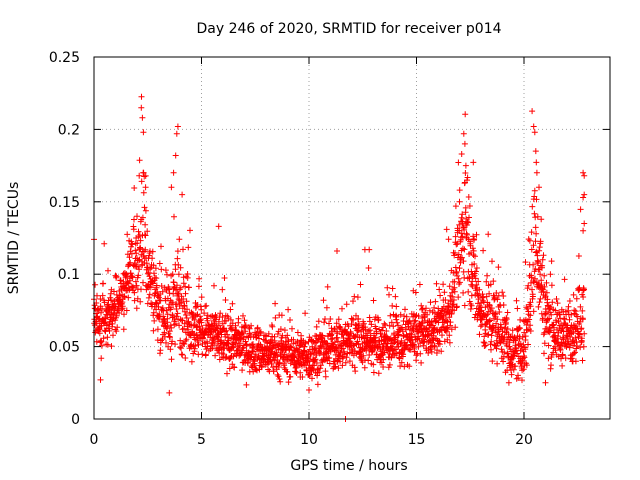 This screenshot has height=480, width=640. Describe the element at coordinates (64, 58) in the screenshot. I see `y-tick-label: 0.25` at that location.